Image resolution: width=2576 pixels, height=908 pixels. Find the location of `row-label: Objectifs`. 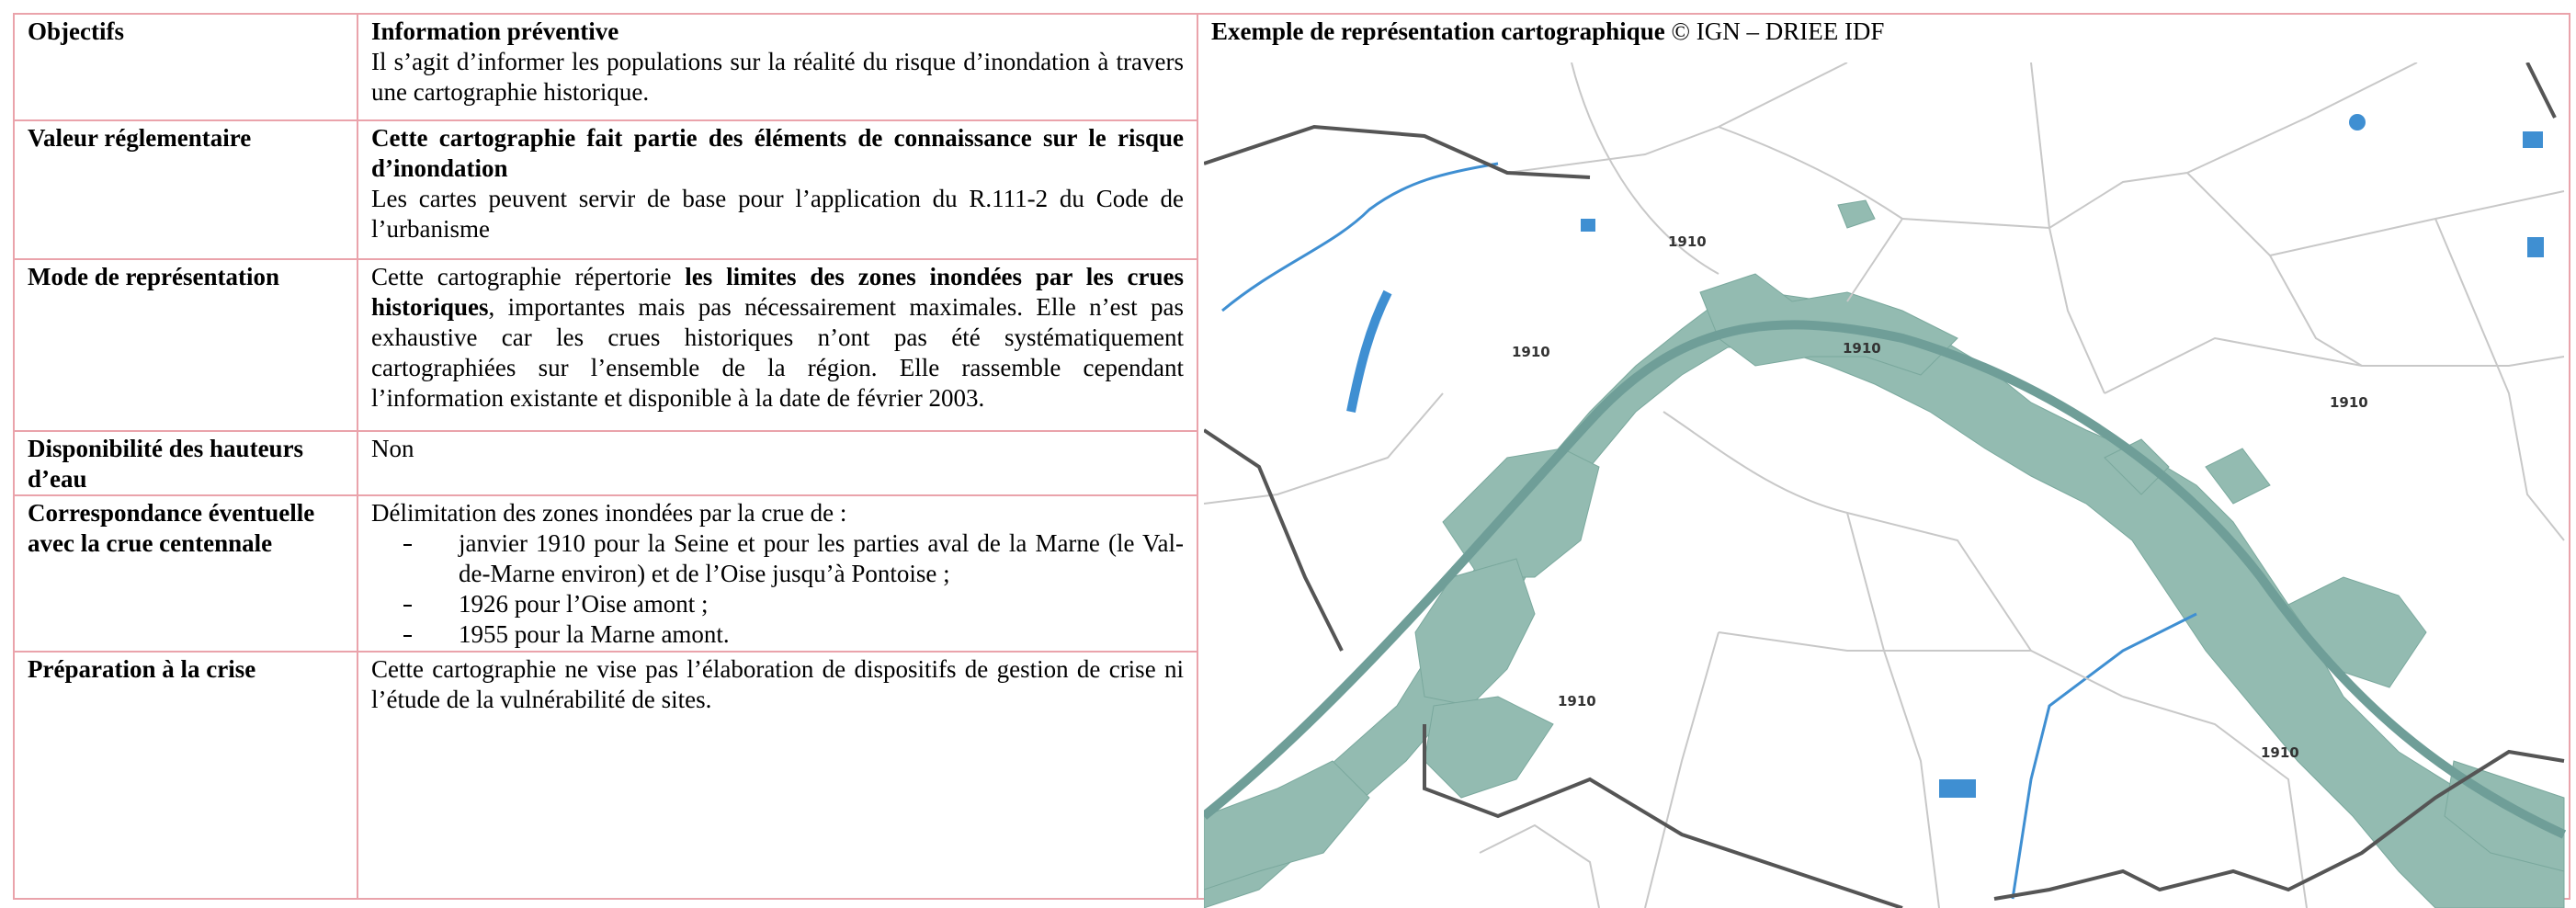

row-label: Objectifs is located at coordinates (185, 67).